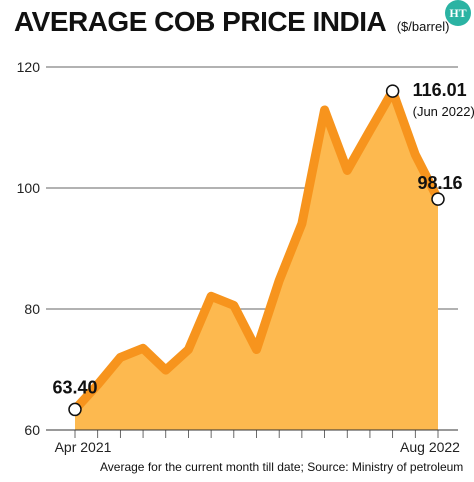 The width and height of the screenshot is (474, 482). I want to click on chart-title: AVERAGE COB PRICE INDIA ($/barrel), so click(231, 22).